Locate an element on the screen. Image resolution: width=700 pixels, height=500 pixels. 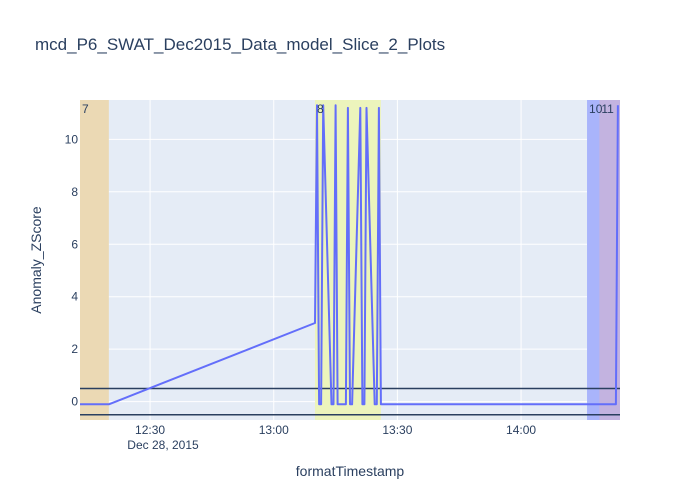
x-date-label: Dec 28, 2015 is located at coordinates (163, 445).